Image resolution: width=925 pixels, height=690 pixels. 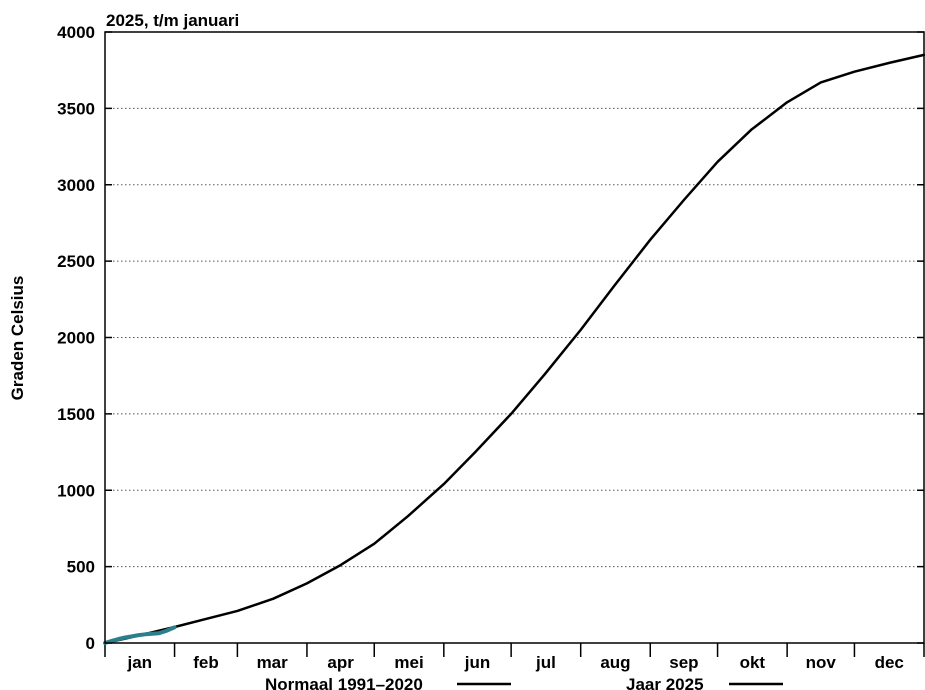 What do you see at coordinates (821, 662) in the screenshot?
I see `x-tick-label: nov` at bounding box center [821, 662].